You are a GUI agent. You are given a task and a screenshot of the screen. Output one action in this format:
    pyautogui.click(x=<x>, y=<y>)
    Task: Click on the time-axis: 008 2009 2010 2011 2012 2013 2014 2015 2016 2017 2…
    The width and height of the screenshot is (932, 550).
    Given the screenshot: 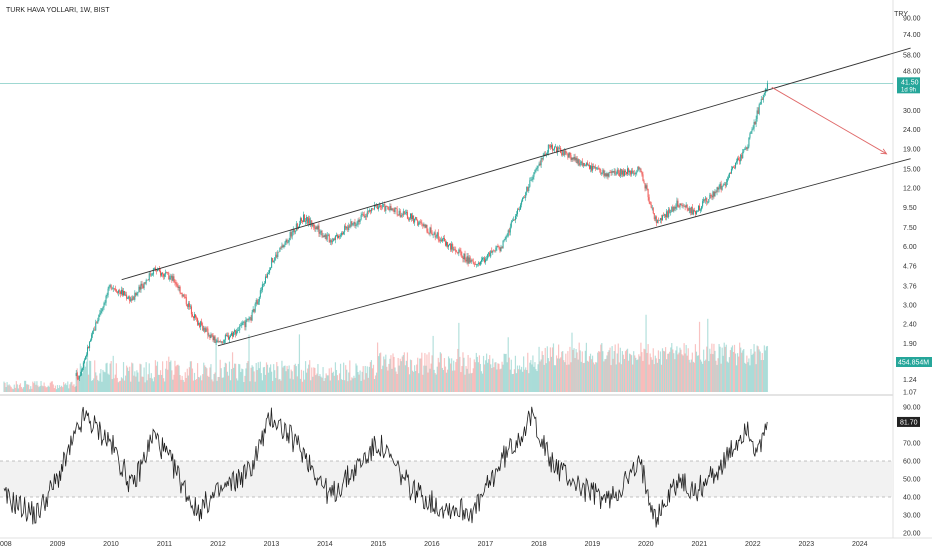 What is the action you would take?
    pyautogui.click(x=434, y=544)
    